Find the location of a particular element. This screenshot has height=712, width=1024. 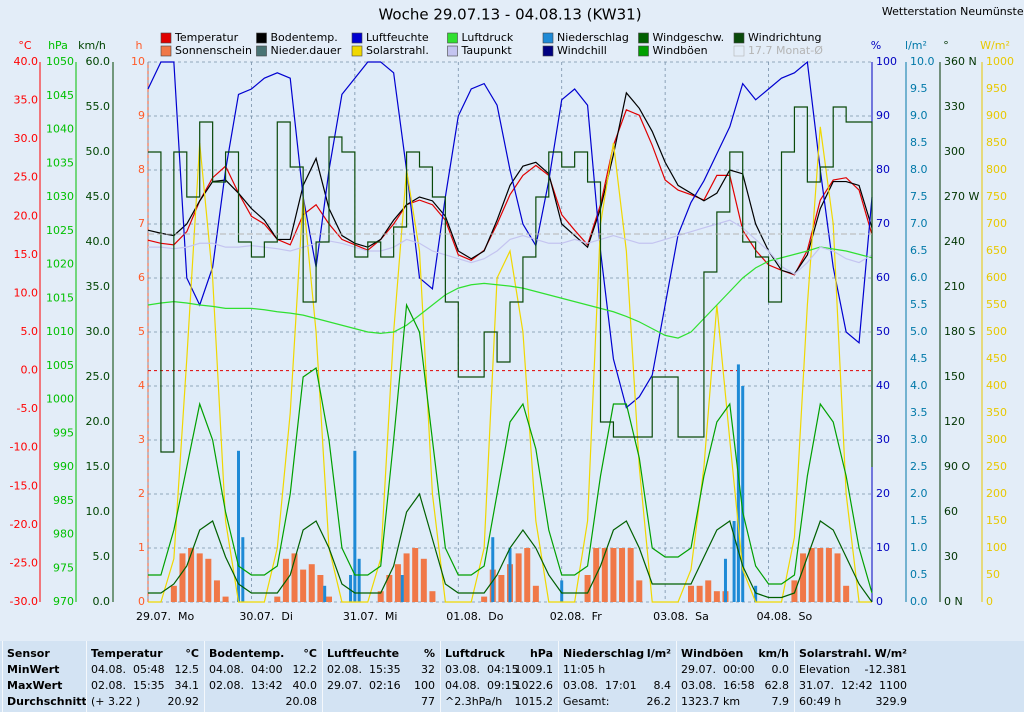

y-tick-label: 15.0 is located at coordinates (98, 466).